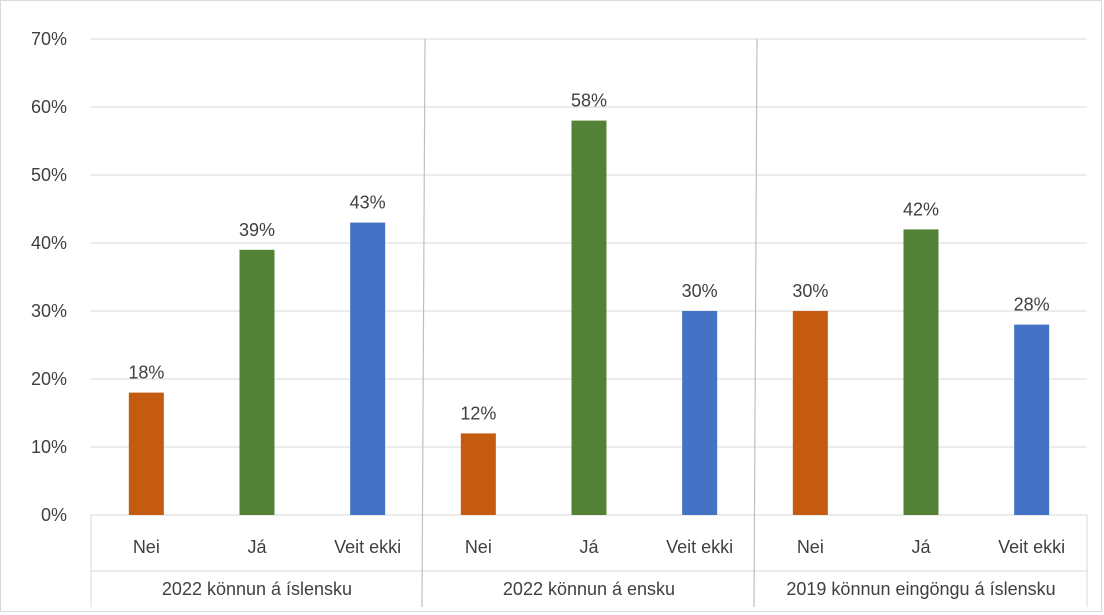 Image resolution: width=1104 pixels, height=615 pixels. Describe the element at coordinates (368, 203) in the screenshot. I see `data-label: 43%` at that location.